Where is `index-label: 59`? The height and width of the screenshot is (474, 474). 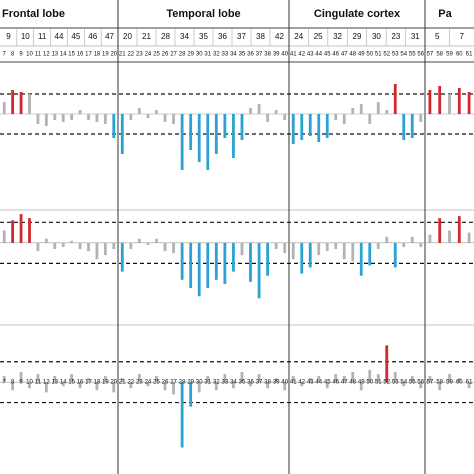
index-label: 59 is located at coordinates (449, 55).